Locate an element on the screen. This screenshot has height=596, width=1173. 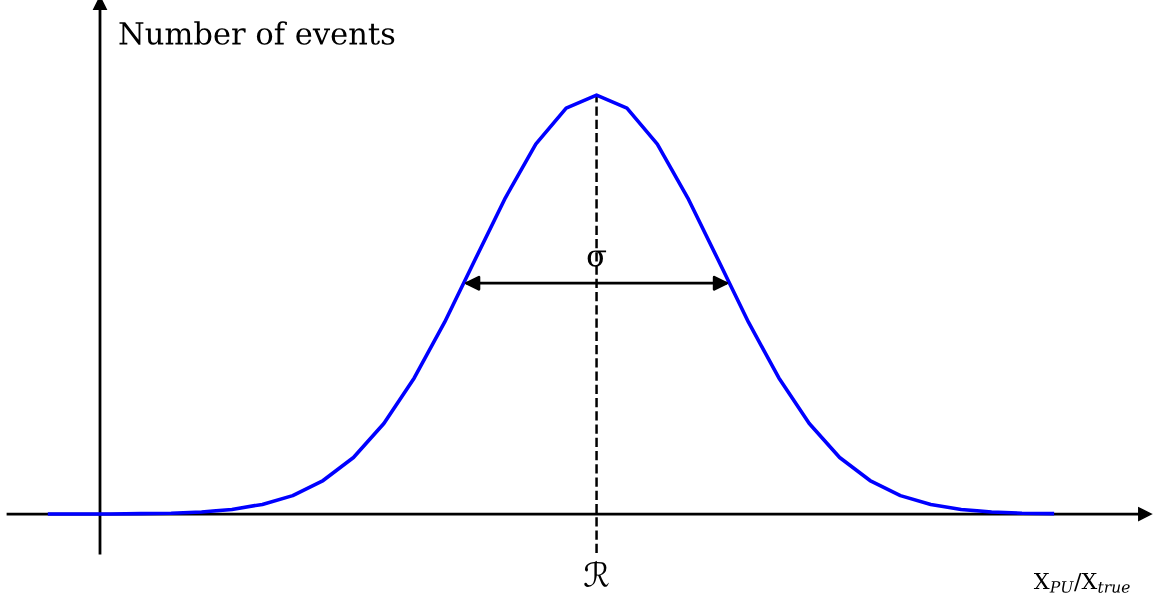
x-axis-title: X$_{PU}$/X$_{true}$ is located at coordinates (1081, 582).